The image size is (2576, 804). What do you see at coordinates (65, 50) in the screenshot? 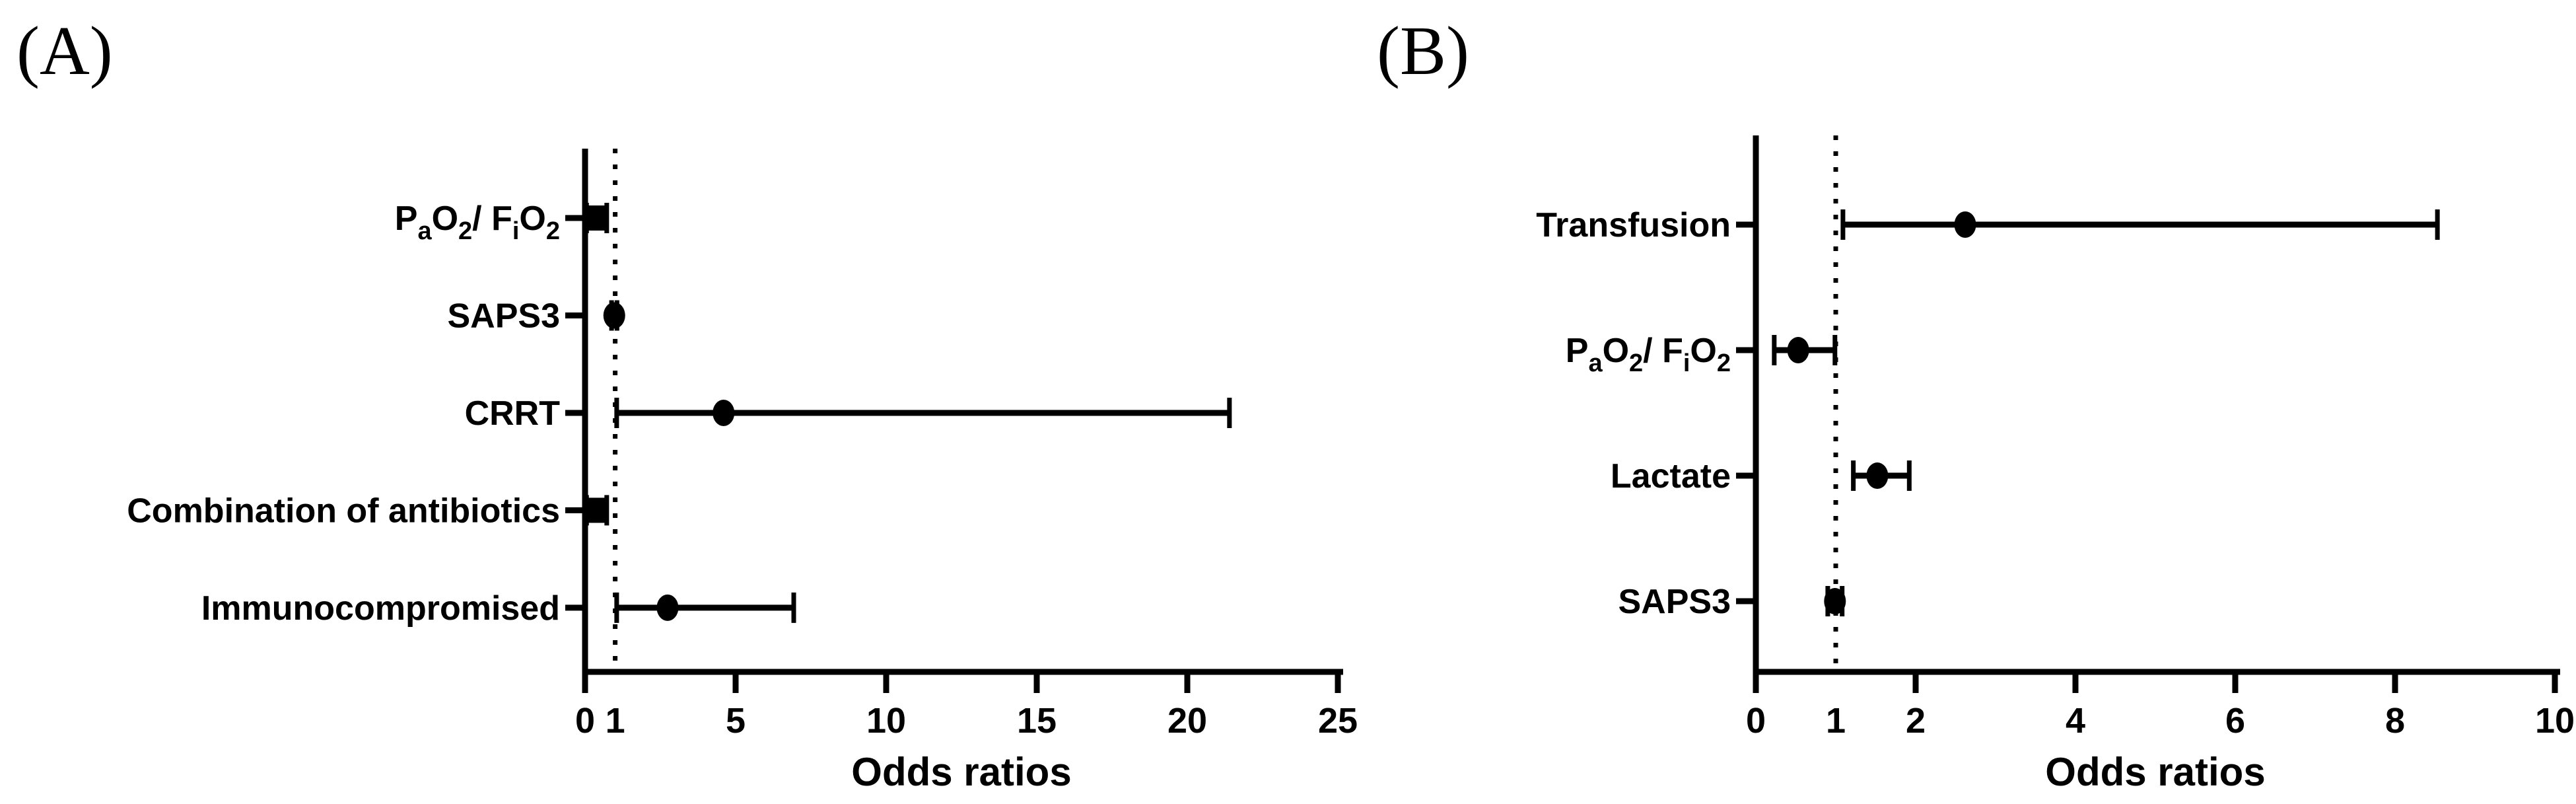
I see `panel-a-letter: (A)` at bounding box center [65, 50].